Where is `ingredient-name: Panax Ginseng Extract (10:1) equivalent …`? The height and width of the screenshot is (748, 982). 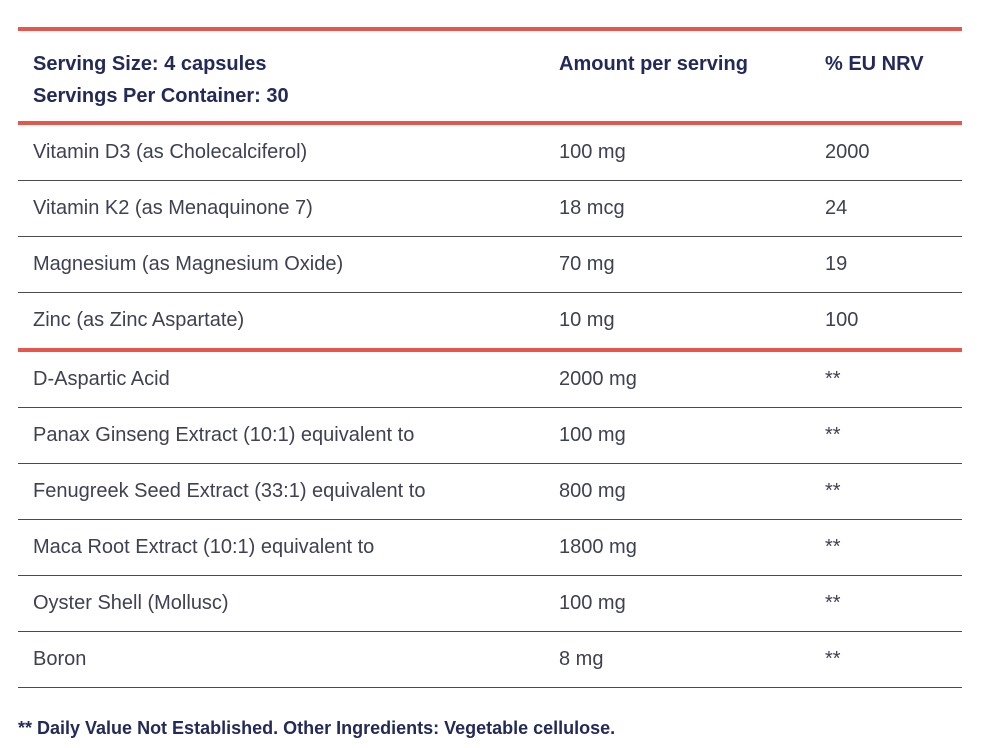 ingredient-name: Panax Ginseng Extract (10:1) equivalent … is located at coordinates (224, 435).